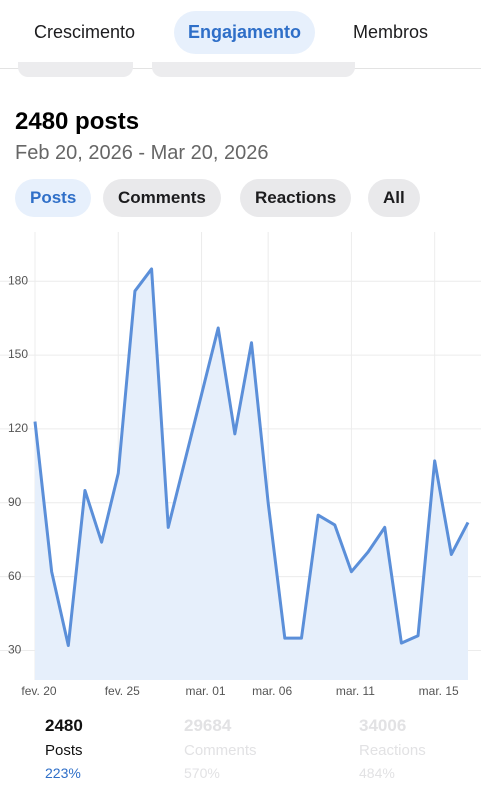 This screenshot has height=800, width=481. Describe the element at coordinates (85, 32) in the screenshot. I see `tab: Crescimento` at that location.